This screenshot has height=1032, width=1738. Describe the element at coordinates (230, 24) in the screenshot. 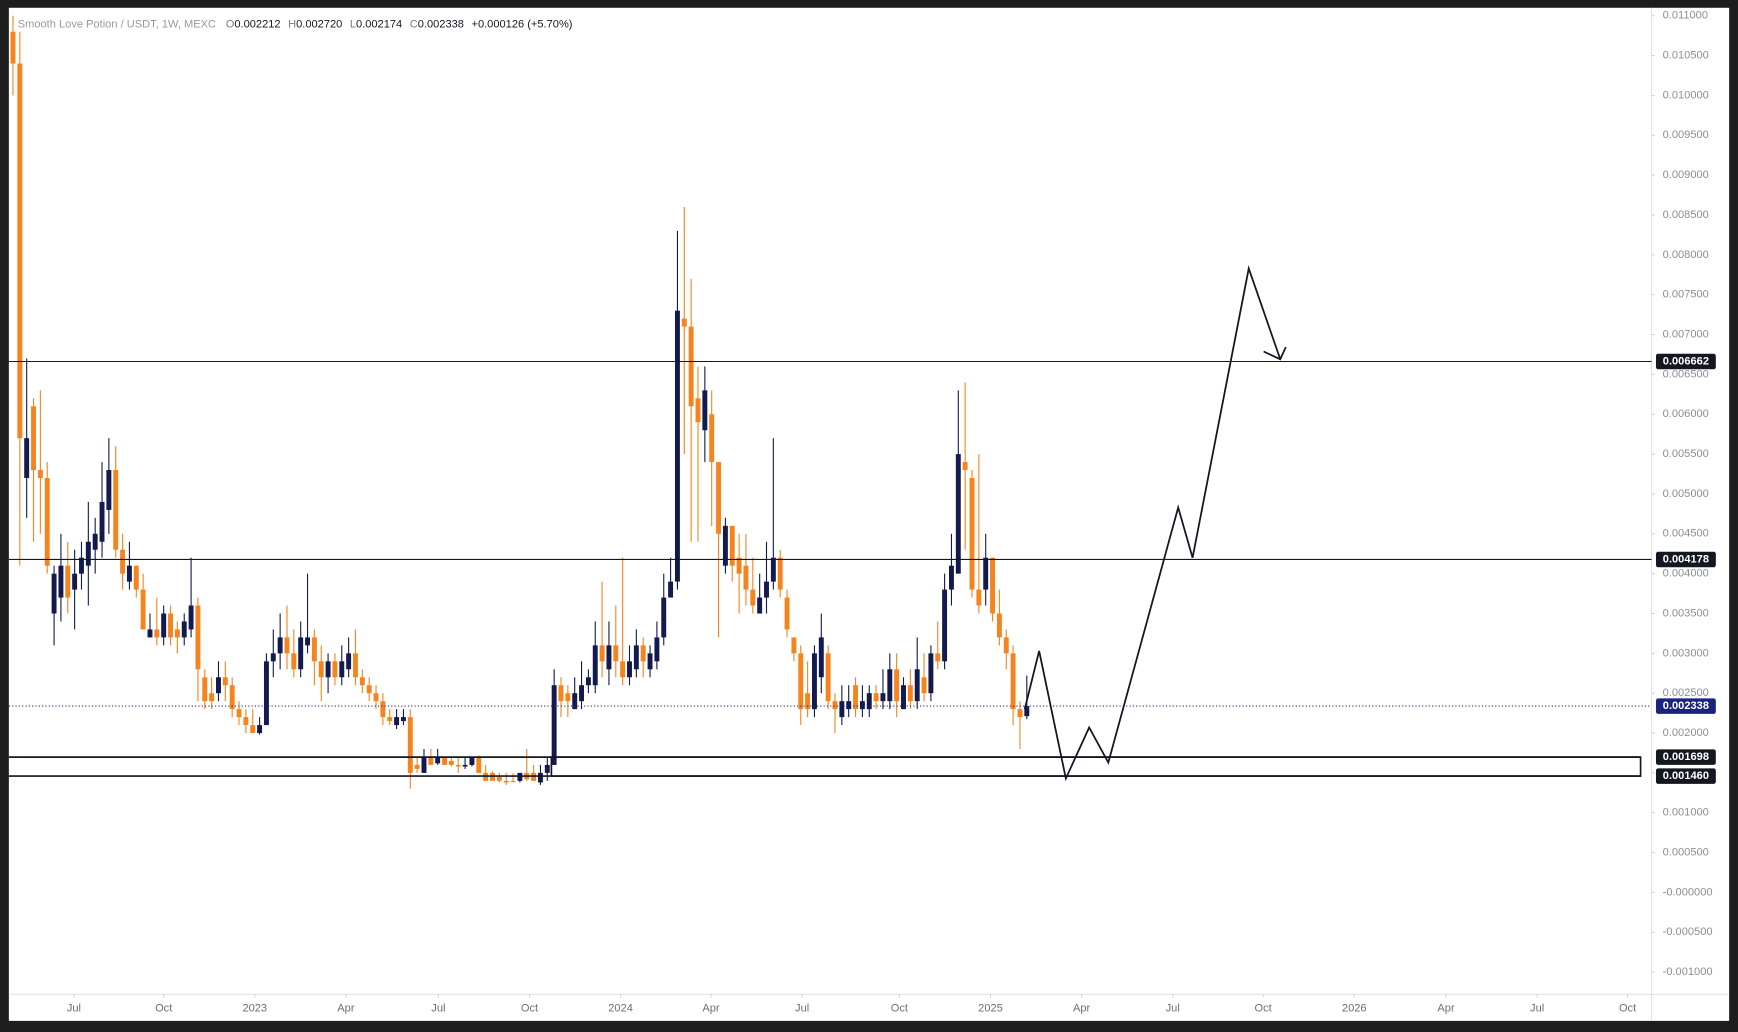

I see `open-label: O` at that location.